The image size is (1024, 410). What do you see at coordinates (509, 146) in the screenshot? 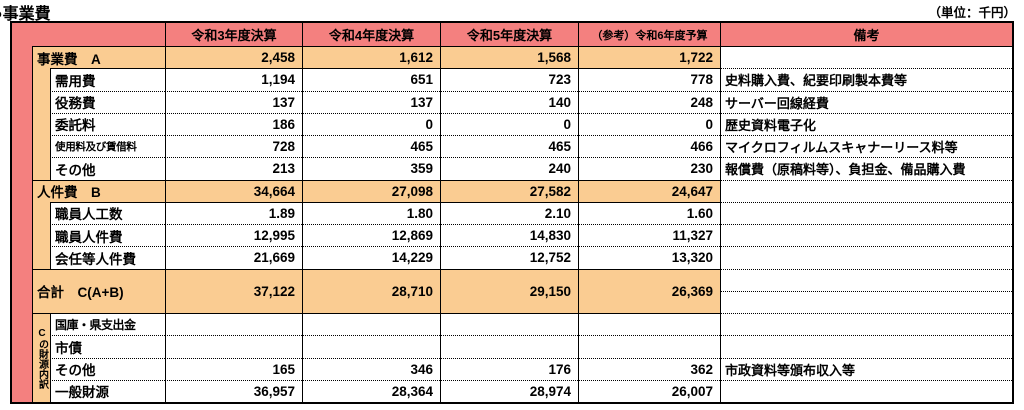
I see `cell-value: 465` at bounding box center [509, 146].